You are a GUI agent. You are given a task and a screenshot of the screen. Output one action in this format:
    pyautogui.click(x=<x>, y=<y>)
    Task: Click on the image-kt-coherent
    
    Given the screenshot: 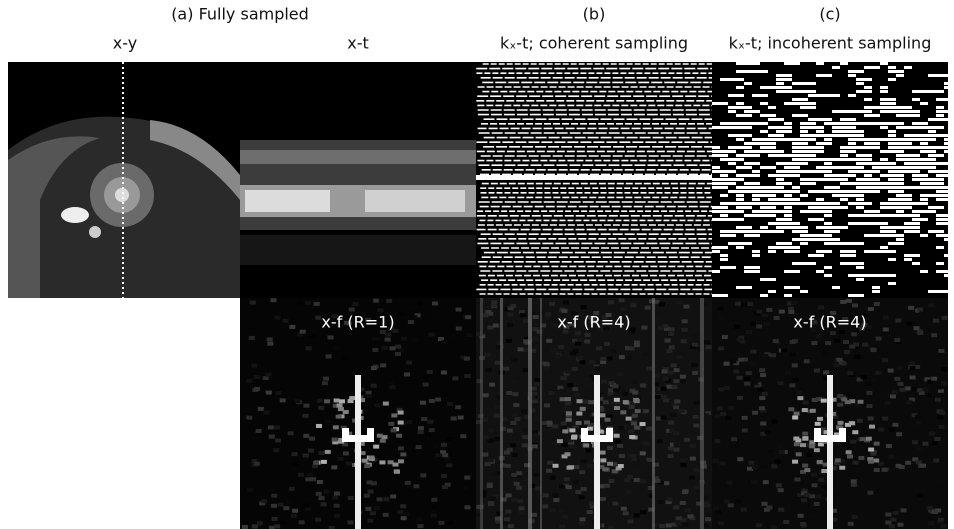 What is the action you would take?
    pyautogui.click(x=594, y=180)
    